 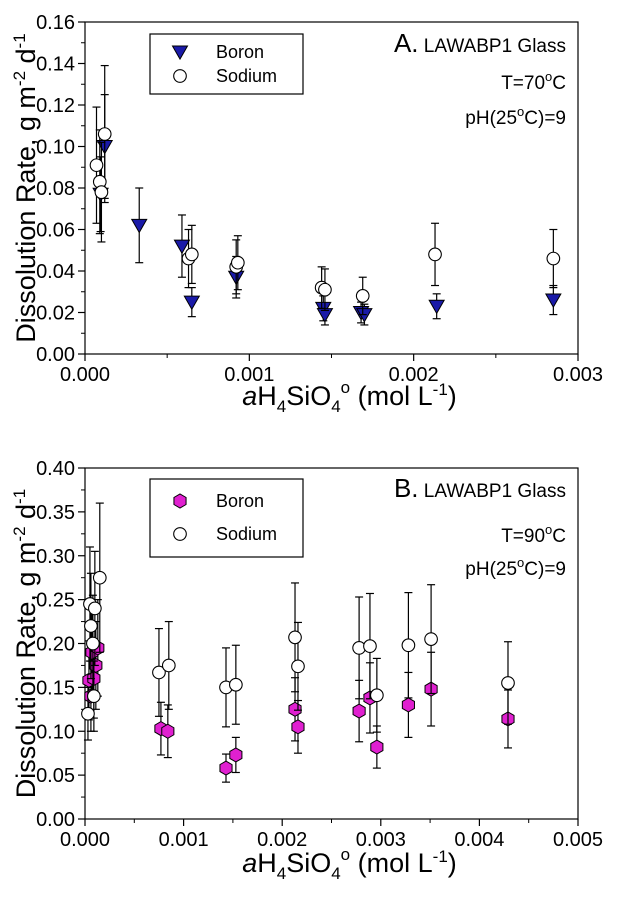 I want to click on x-tick-label: 0.005, so click(x=578, y=840).